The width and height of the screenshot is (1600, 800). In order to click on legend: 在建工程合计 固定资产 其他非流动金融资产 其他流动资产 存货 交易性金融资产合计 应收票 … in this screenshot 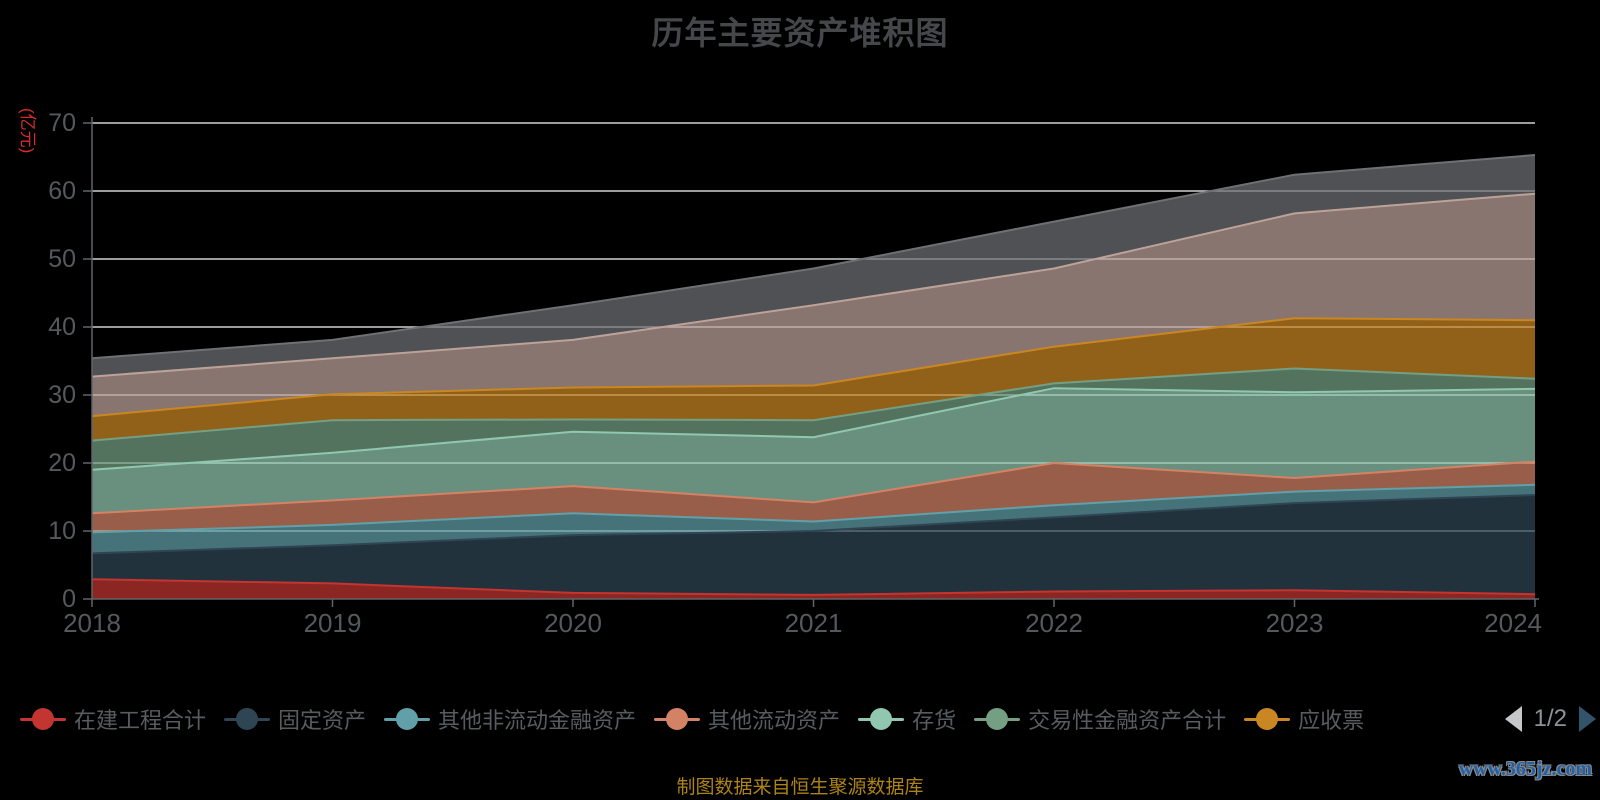, I will do `click(808, 719)`.